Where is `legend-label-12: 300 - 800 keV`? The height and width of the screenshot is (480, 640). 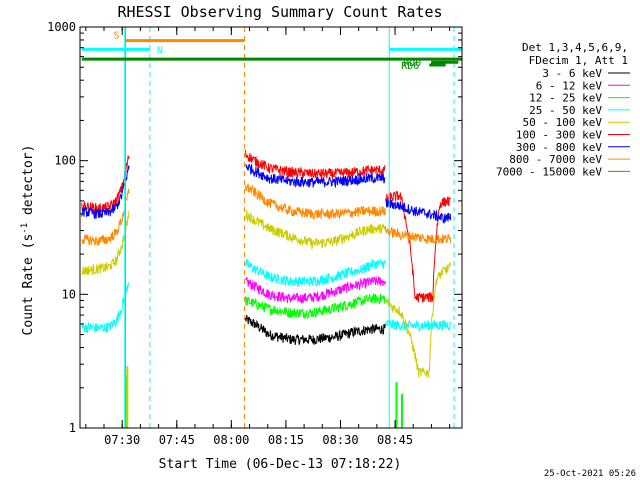 legend-label-12: 300 - 800 keV is located at coordinates (559, 147).